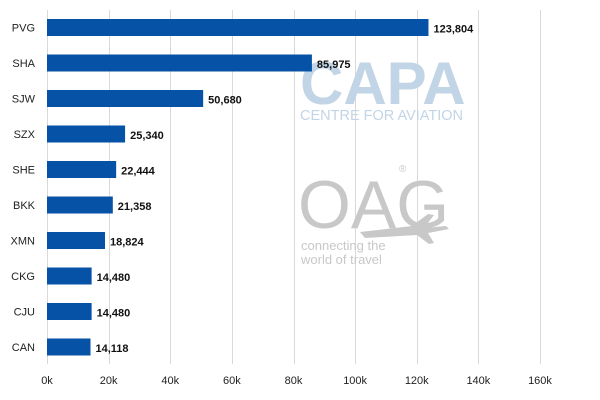 Image resolution: width=600 pixels, height=400 pixels. What do you see at coordinates (23, 277) in the screenshot?
I see `category-label-ckg: CKG` at bounding box center [23, 277].